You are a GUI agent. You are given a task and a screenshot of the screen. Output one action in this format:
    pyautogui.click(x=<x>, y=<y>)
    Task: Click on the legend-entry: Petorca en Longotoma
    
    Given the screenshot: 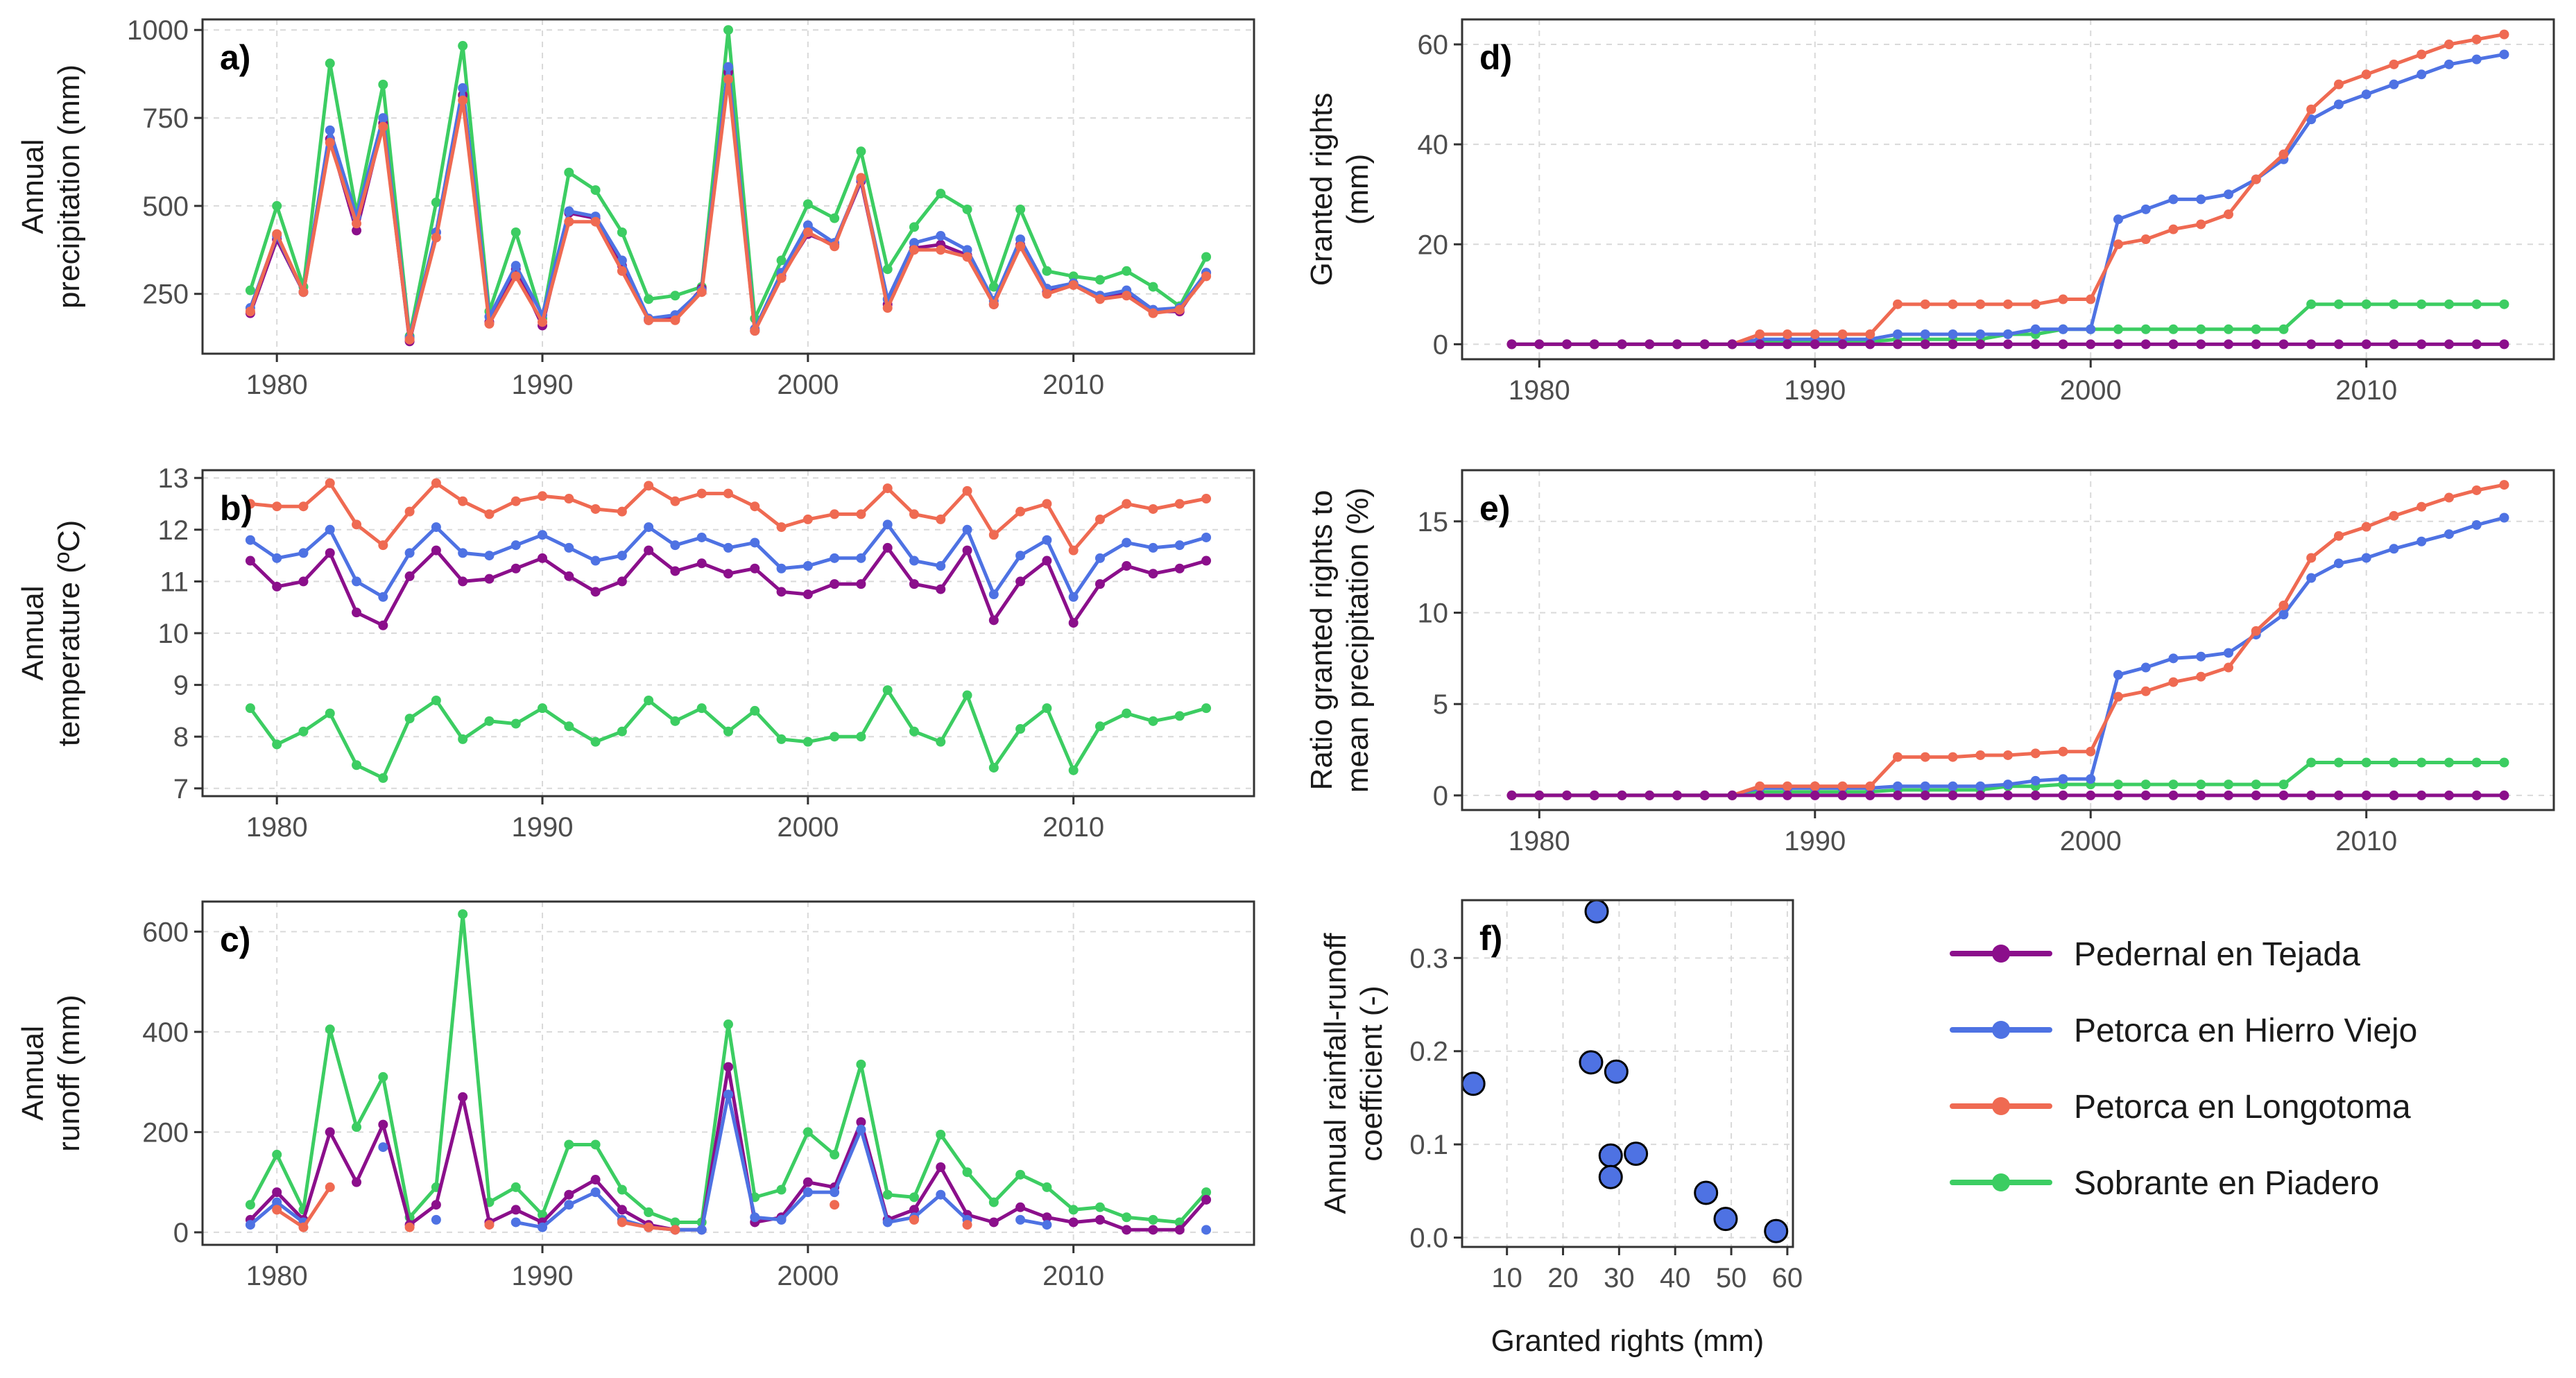 What is the action you would take?
    pyautogui.click(x=2180, y=1107)
    